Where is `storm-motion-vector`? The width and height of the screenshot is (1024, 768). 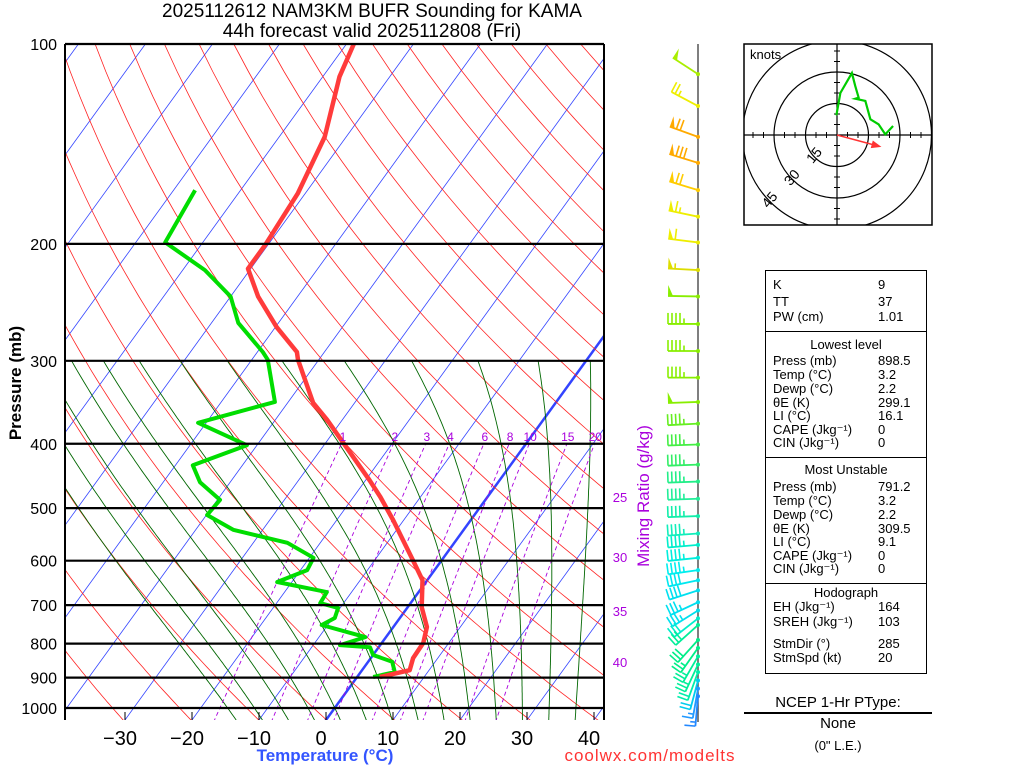 storm-motion-vector is located at coordinates (857, 140).